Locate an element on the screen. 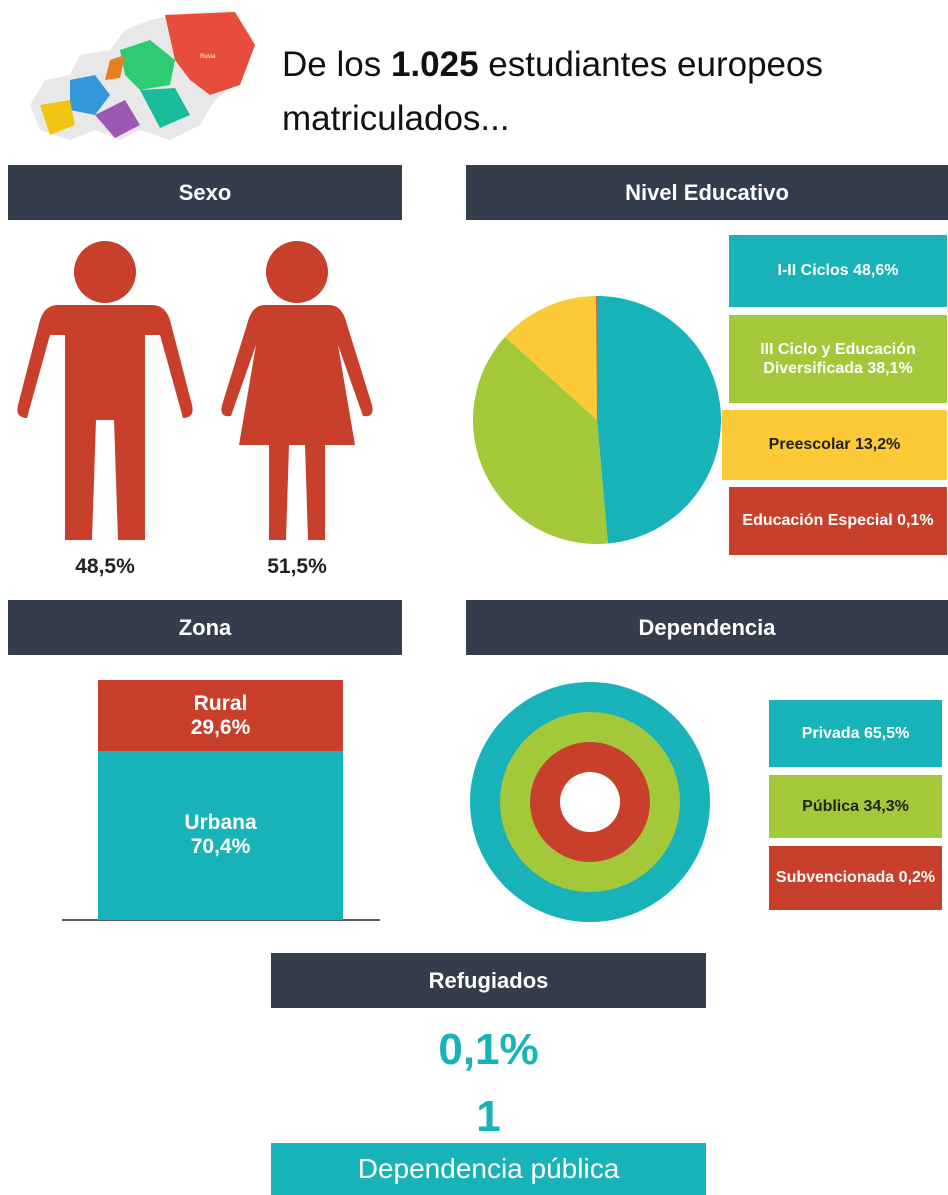  section-header: Dependencia is located at coordinates (707, 627).